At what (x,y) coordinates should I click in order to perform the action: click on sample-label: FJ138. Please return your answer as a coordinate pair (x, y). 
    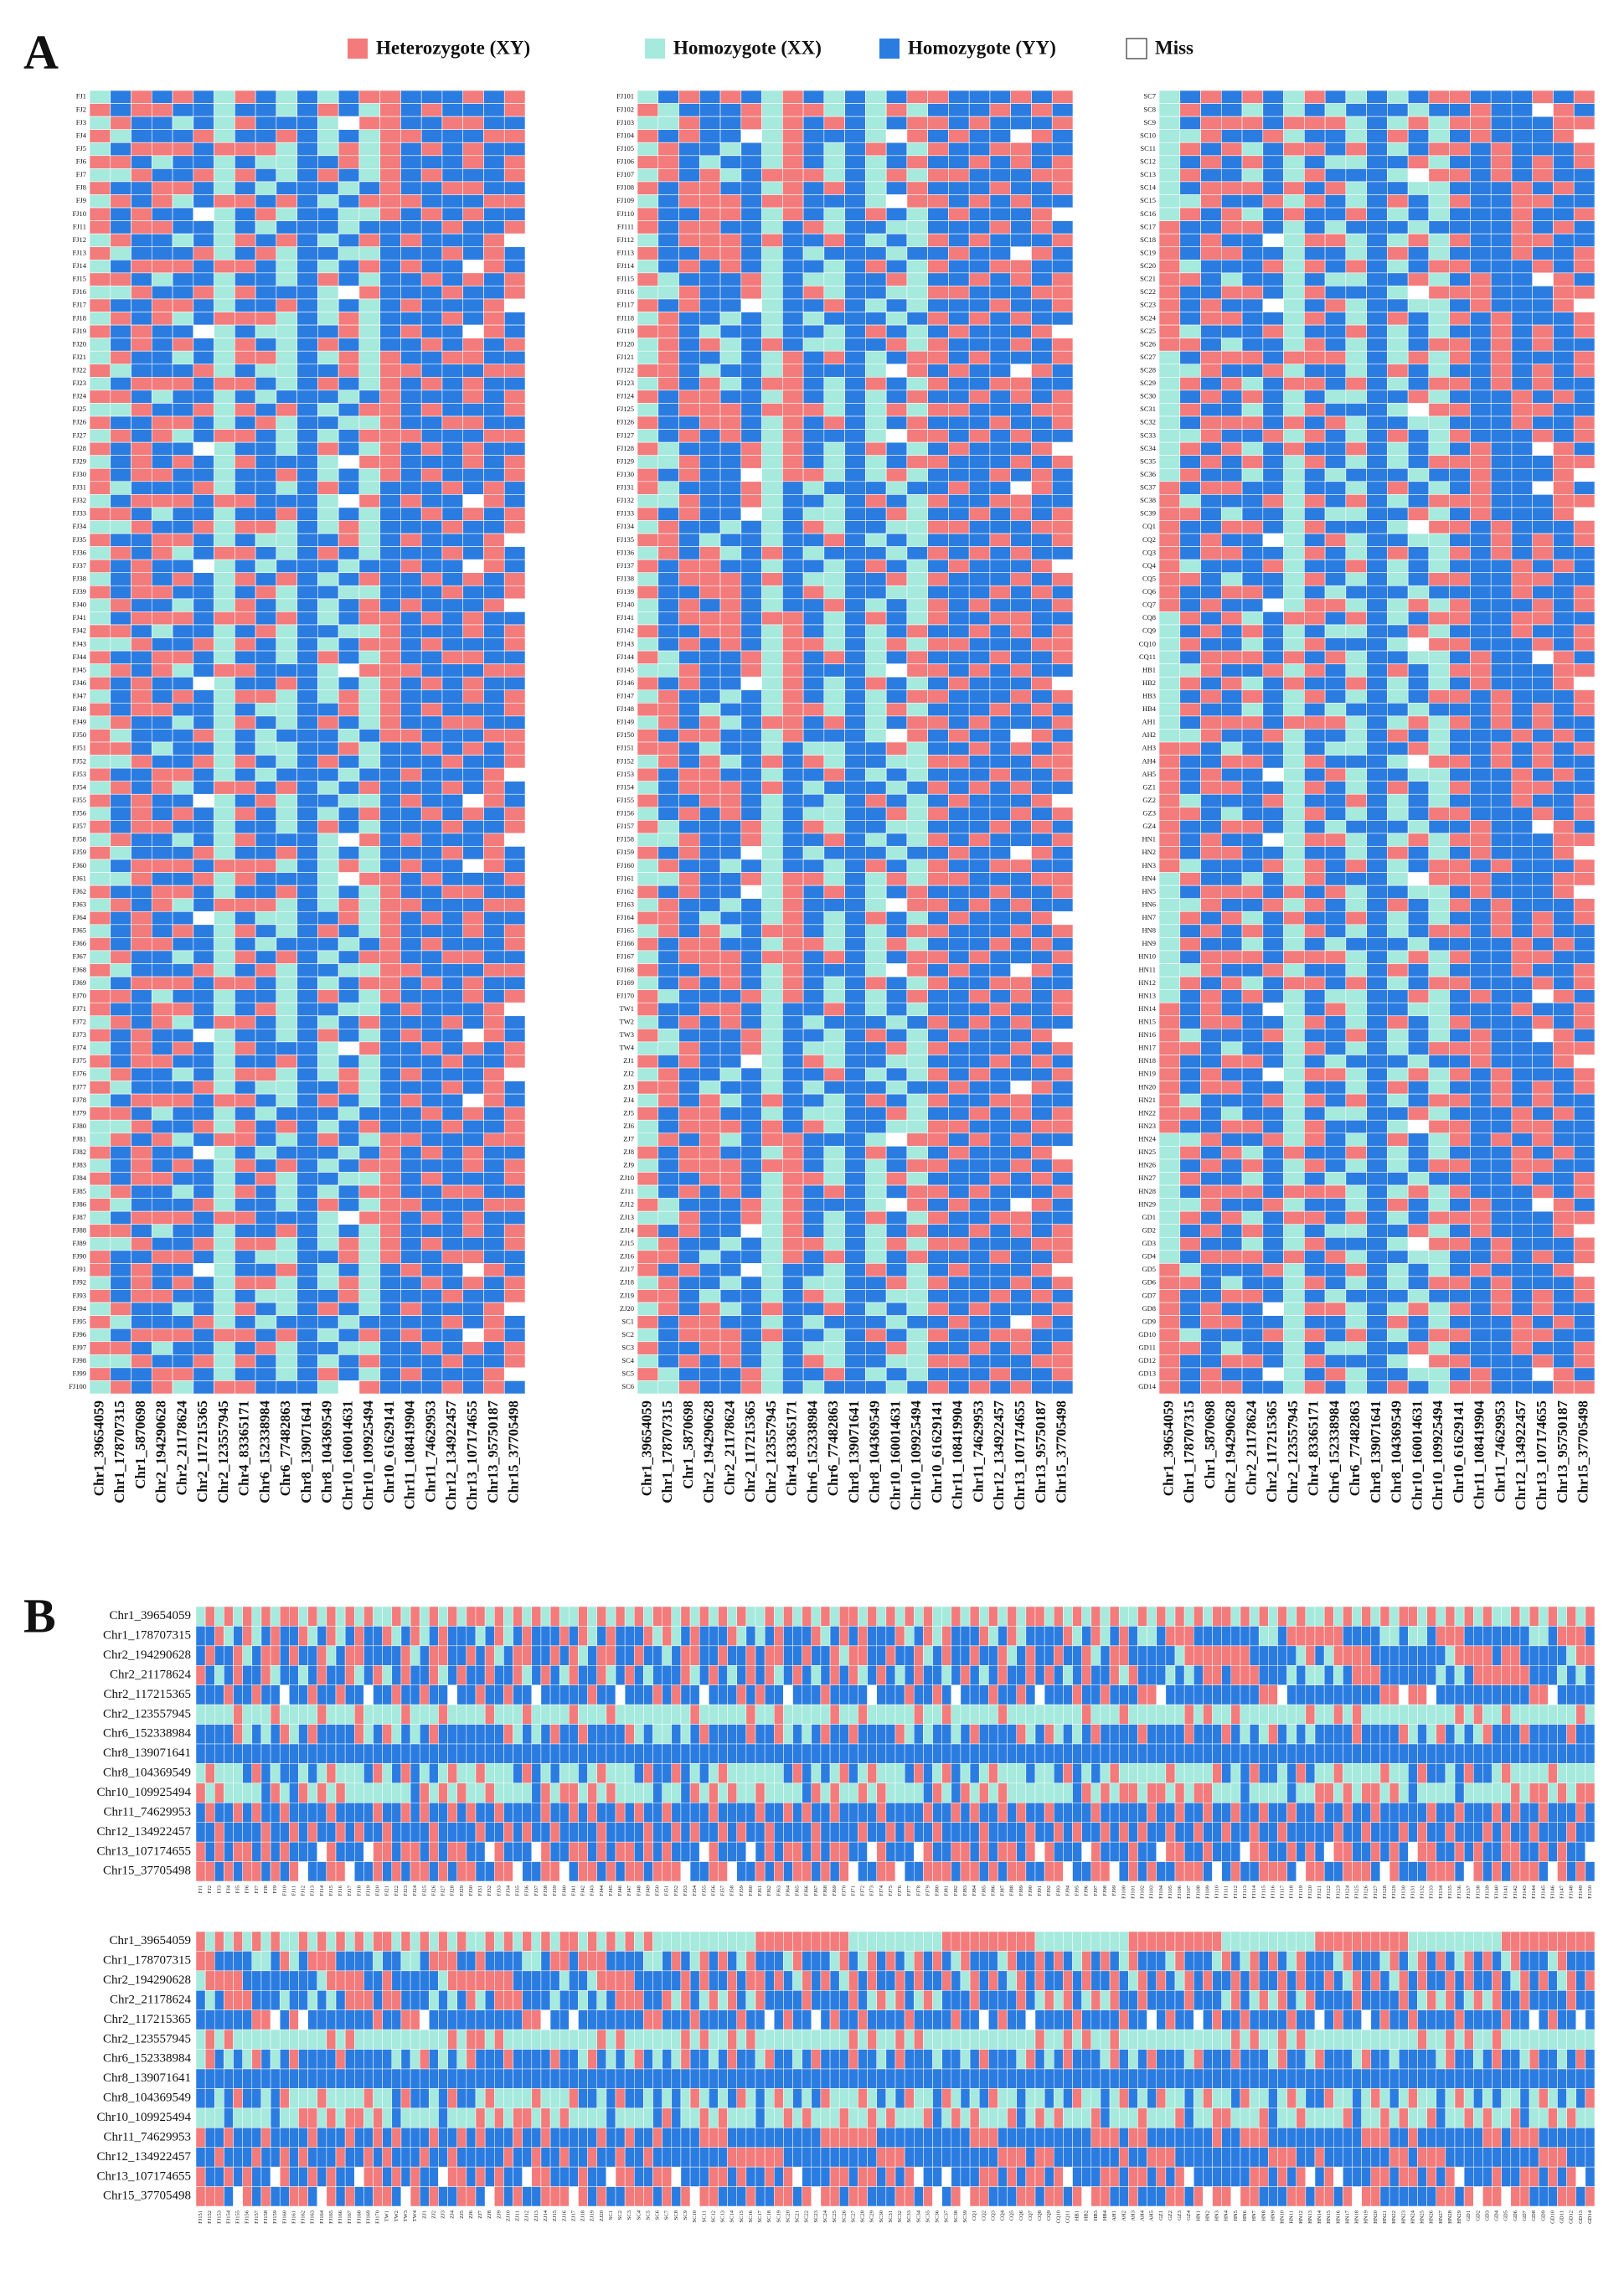
    Looking at the image, I should click on (625, 578).